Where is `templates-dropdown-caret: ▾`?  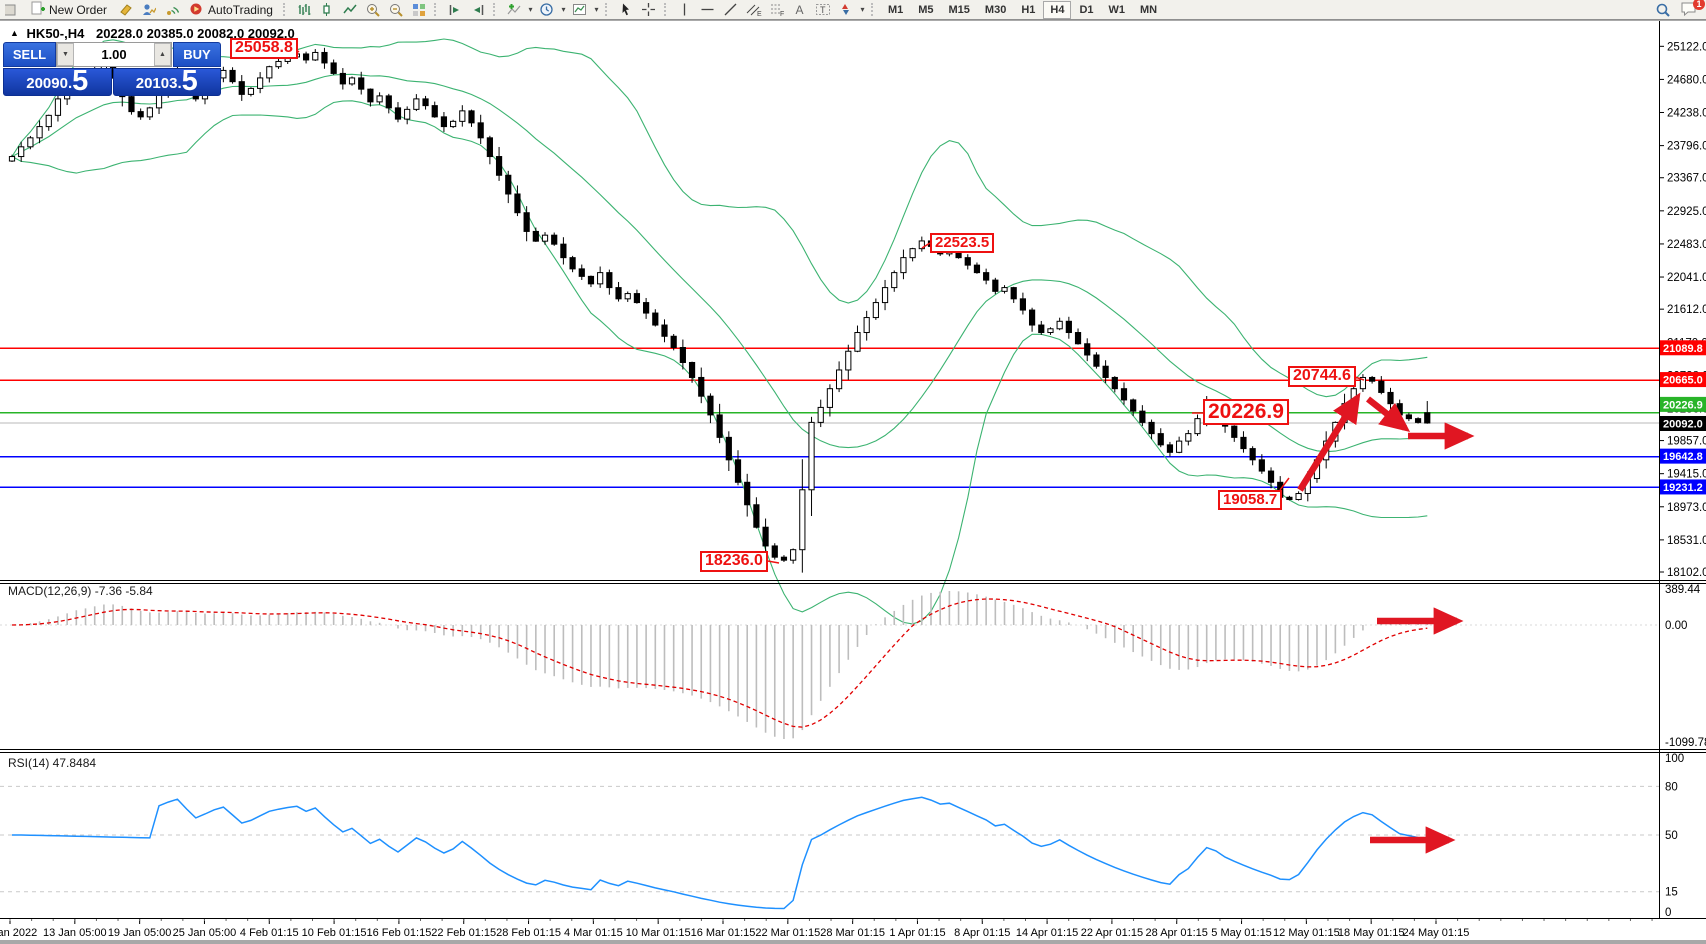 templates-dropdown-caret: ▾ is located at coordinates (596, 9).